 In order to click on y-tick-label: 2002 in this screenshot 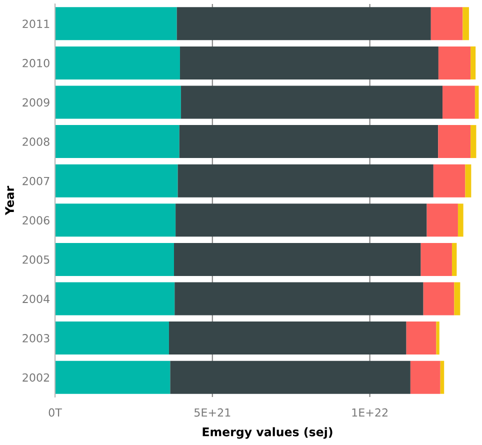, I will do `click(36, 377)`.